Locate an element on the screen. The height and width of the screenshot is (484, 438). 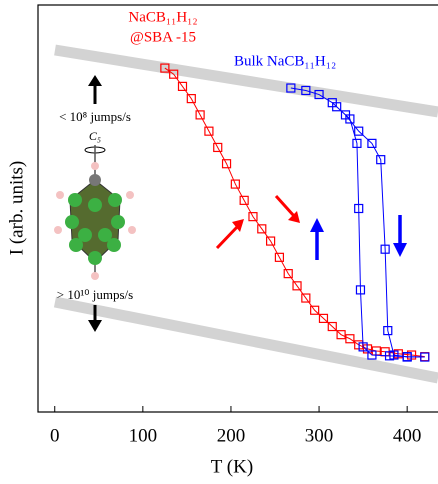
x-tick-label: 200 is located at coordinates (231, 435).